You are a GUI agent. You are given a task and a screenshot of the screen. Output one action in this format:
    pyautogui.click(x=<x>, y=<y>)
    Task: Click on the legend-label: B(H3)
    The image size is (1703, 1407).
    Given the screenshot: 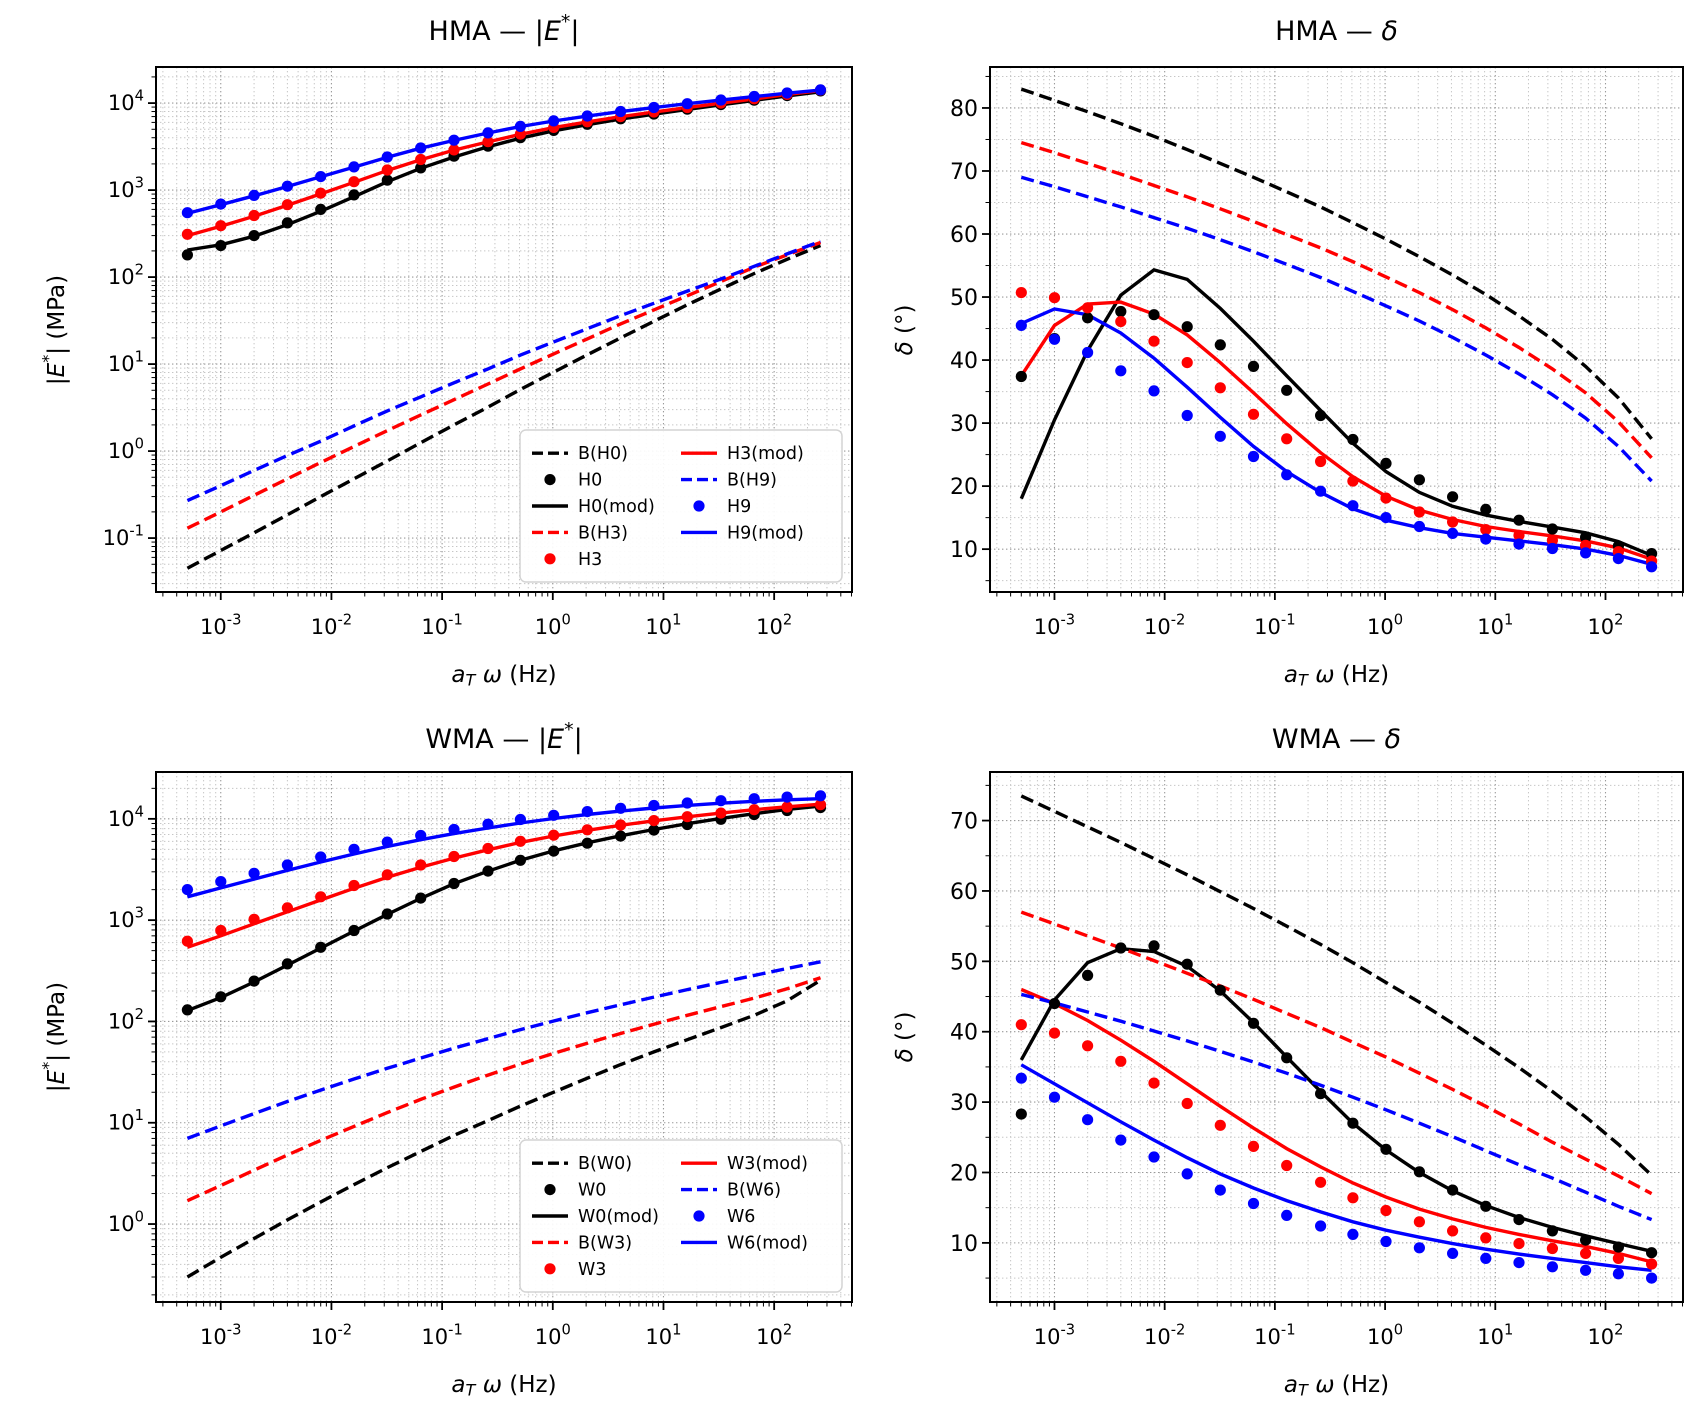 What is the action you would take?
    pyautogui.click(x=603, y=533)
    